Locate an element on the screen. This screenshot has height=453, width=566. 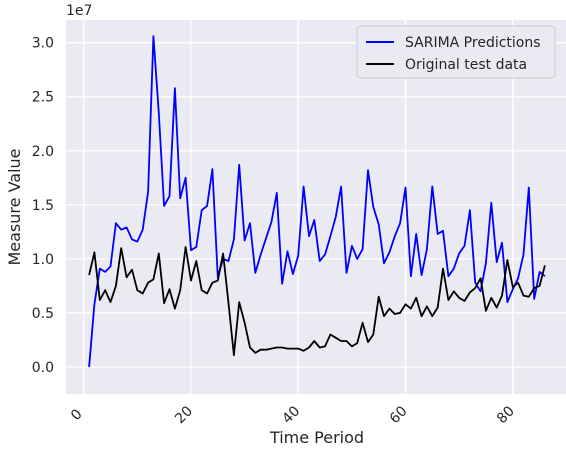
y-tick-labels: 0.0 0.5 1.0 1.5 2.0 2.5 3.0 is located at coordinates (43, 206).